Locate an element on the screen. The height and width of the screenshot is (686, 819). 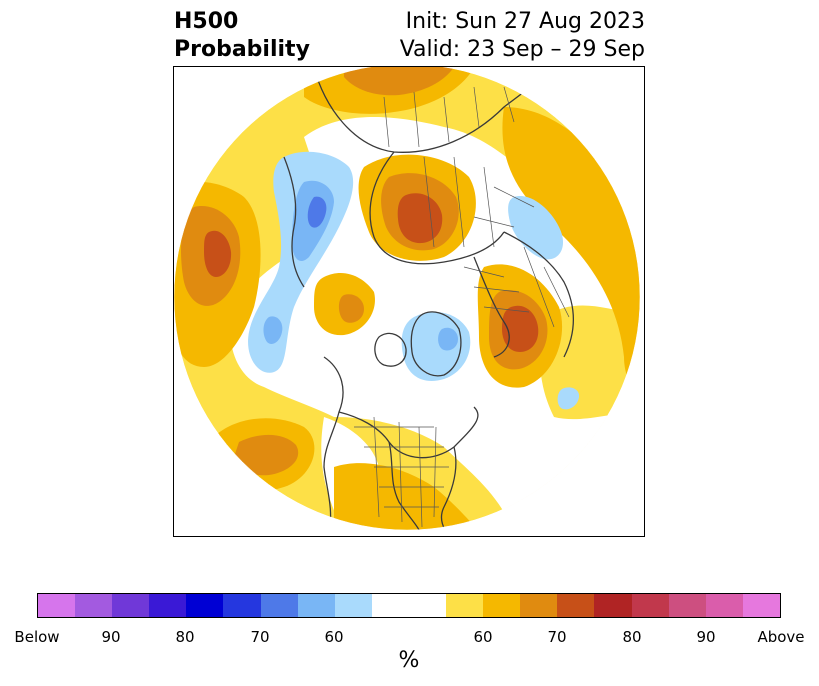
colorbar is located at coordinates (409, 605).